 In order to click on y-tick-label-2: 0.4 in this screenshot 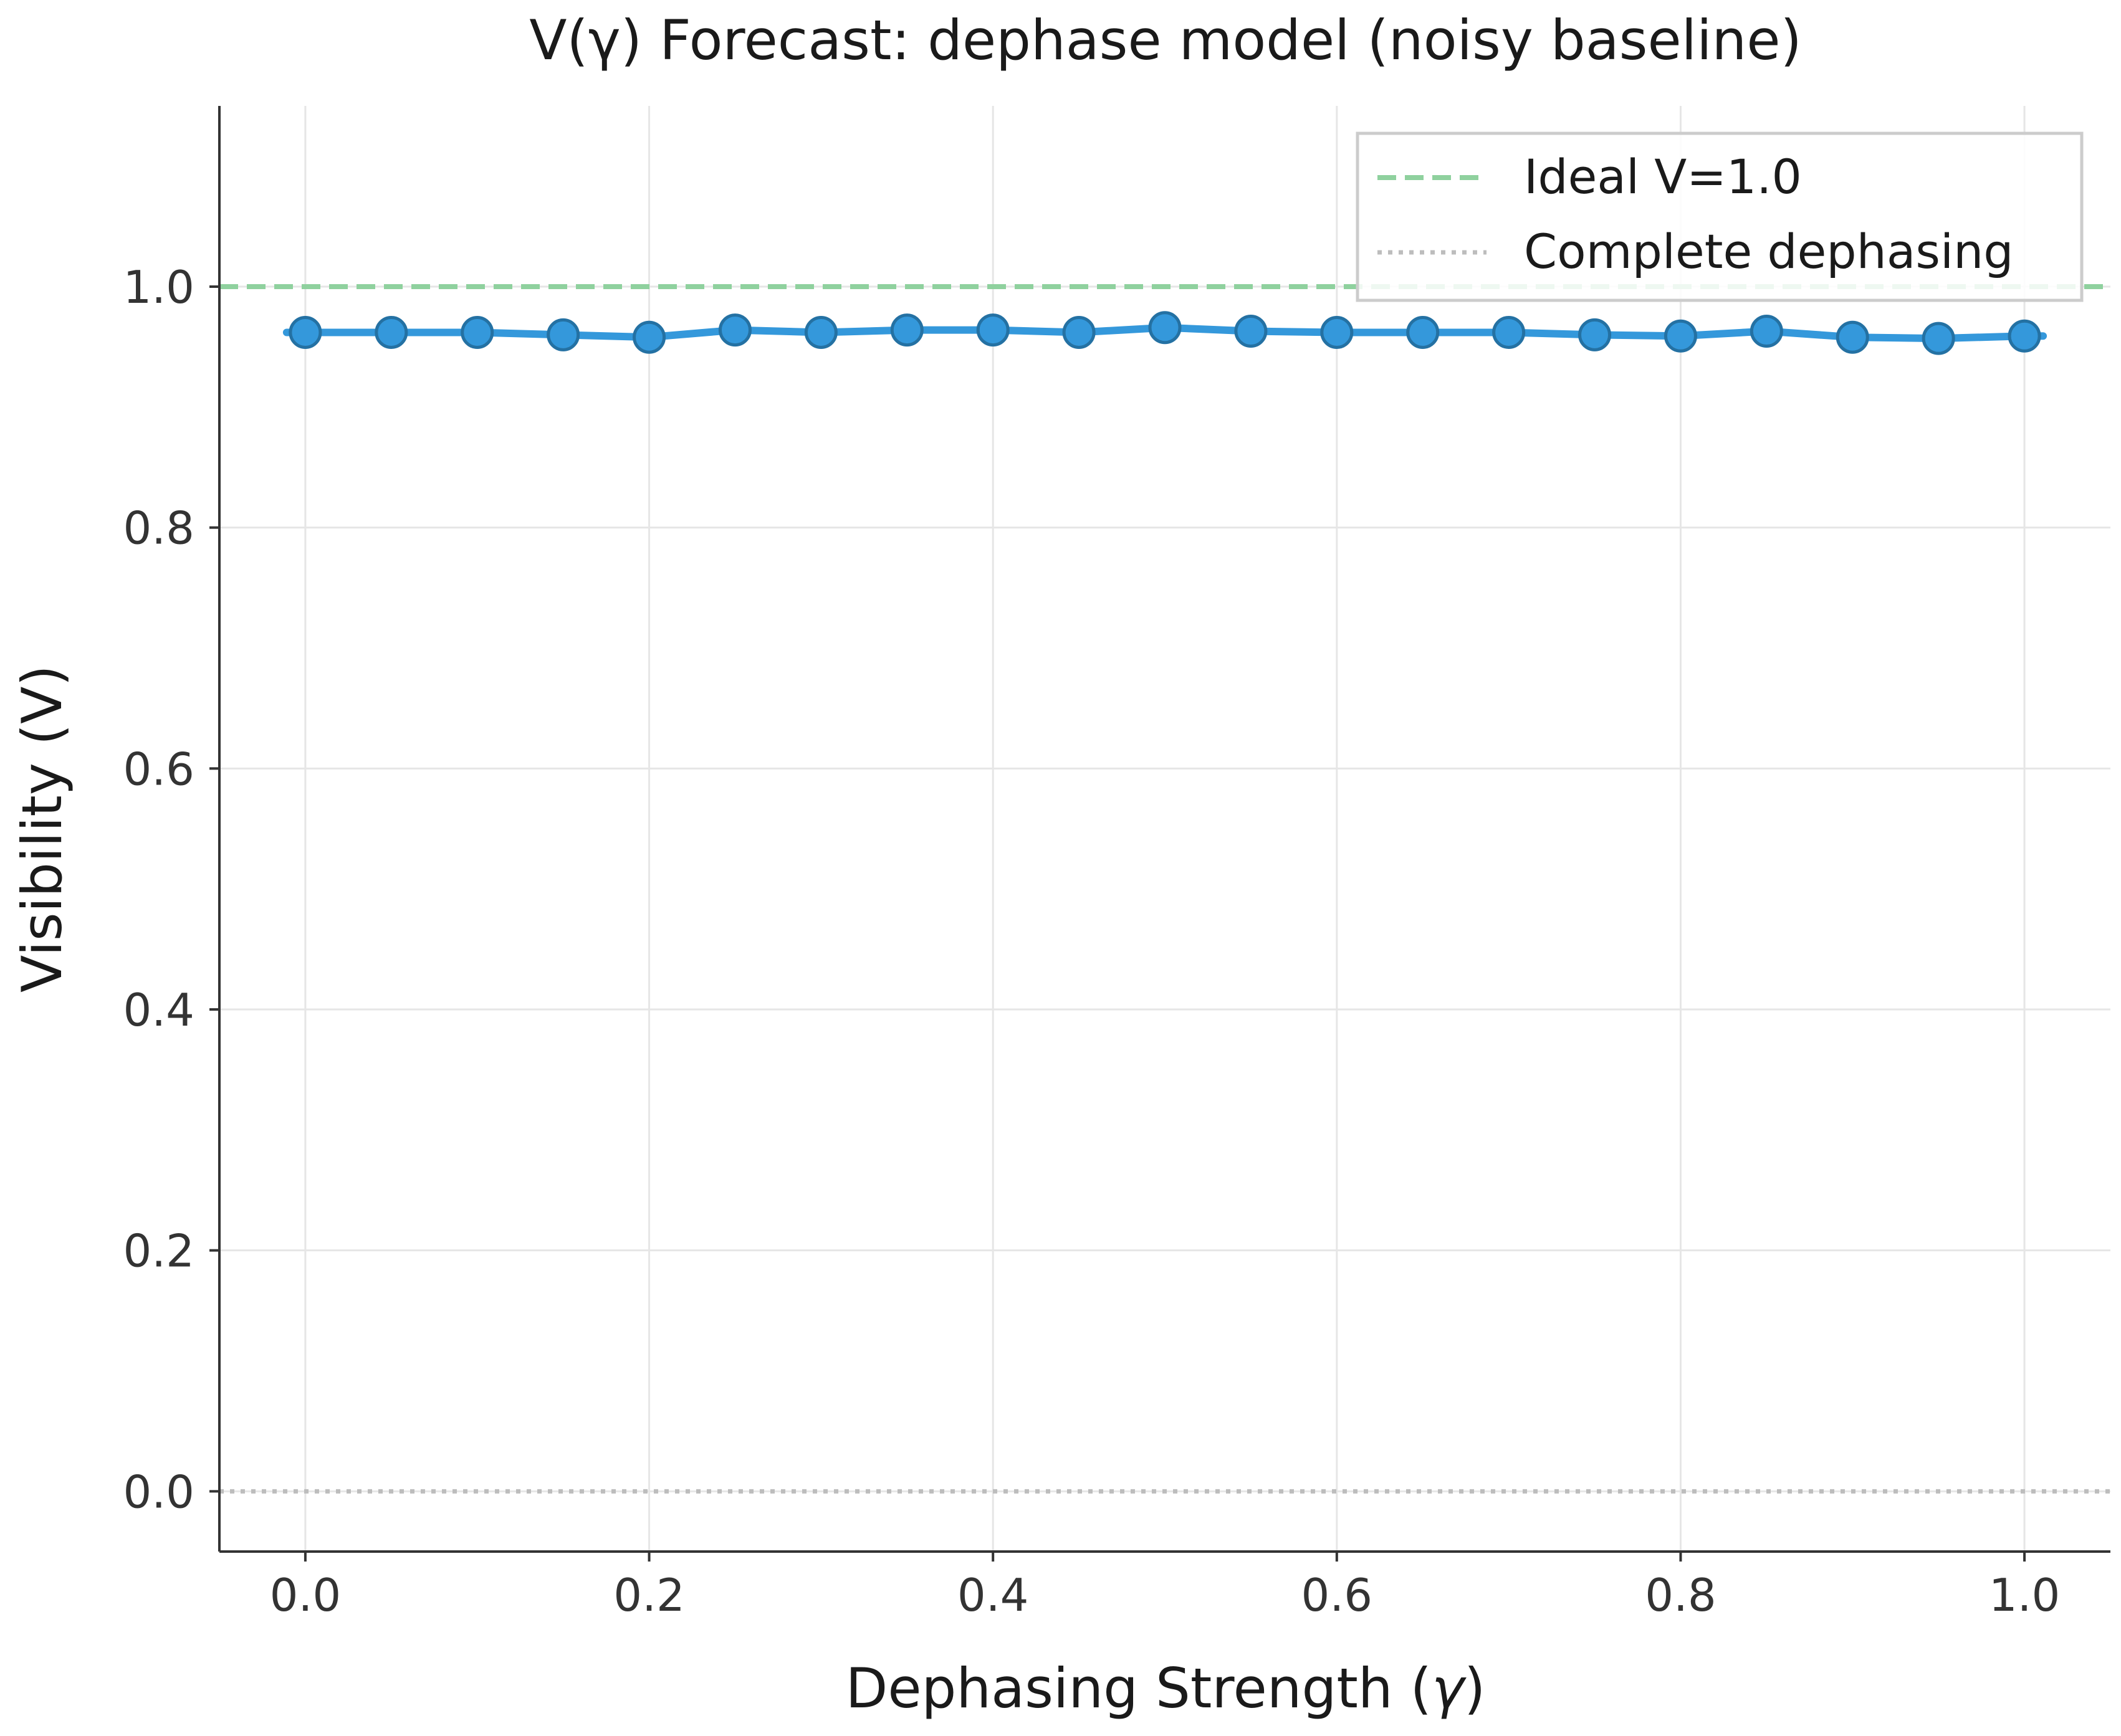, I will do `click(158, 1010)`.